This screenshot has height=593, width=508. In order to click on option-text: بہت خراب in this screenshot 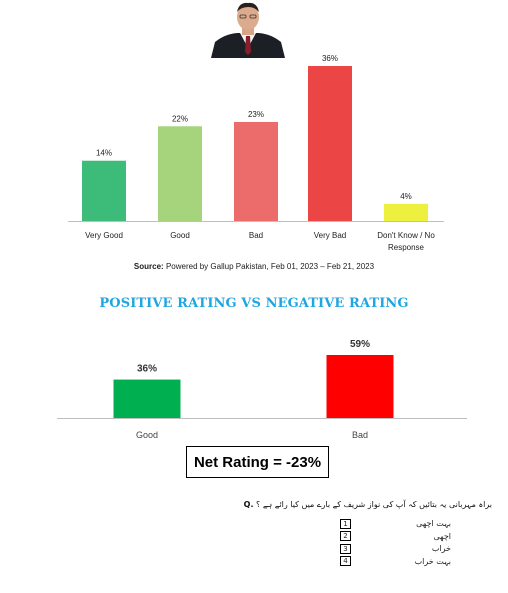, I will do `click(432, 561)`.